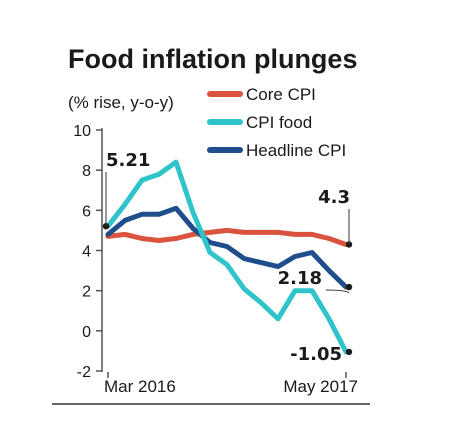 Image resolution: width=458 pixels, height=440 pixels. I want to click on y-tick-label: 8, so click(86, 171).